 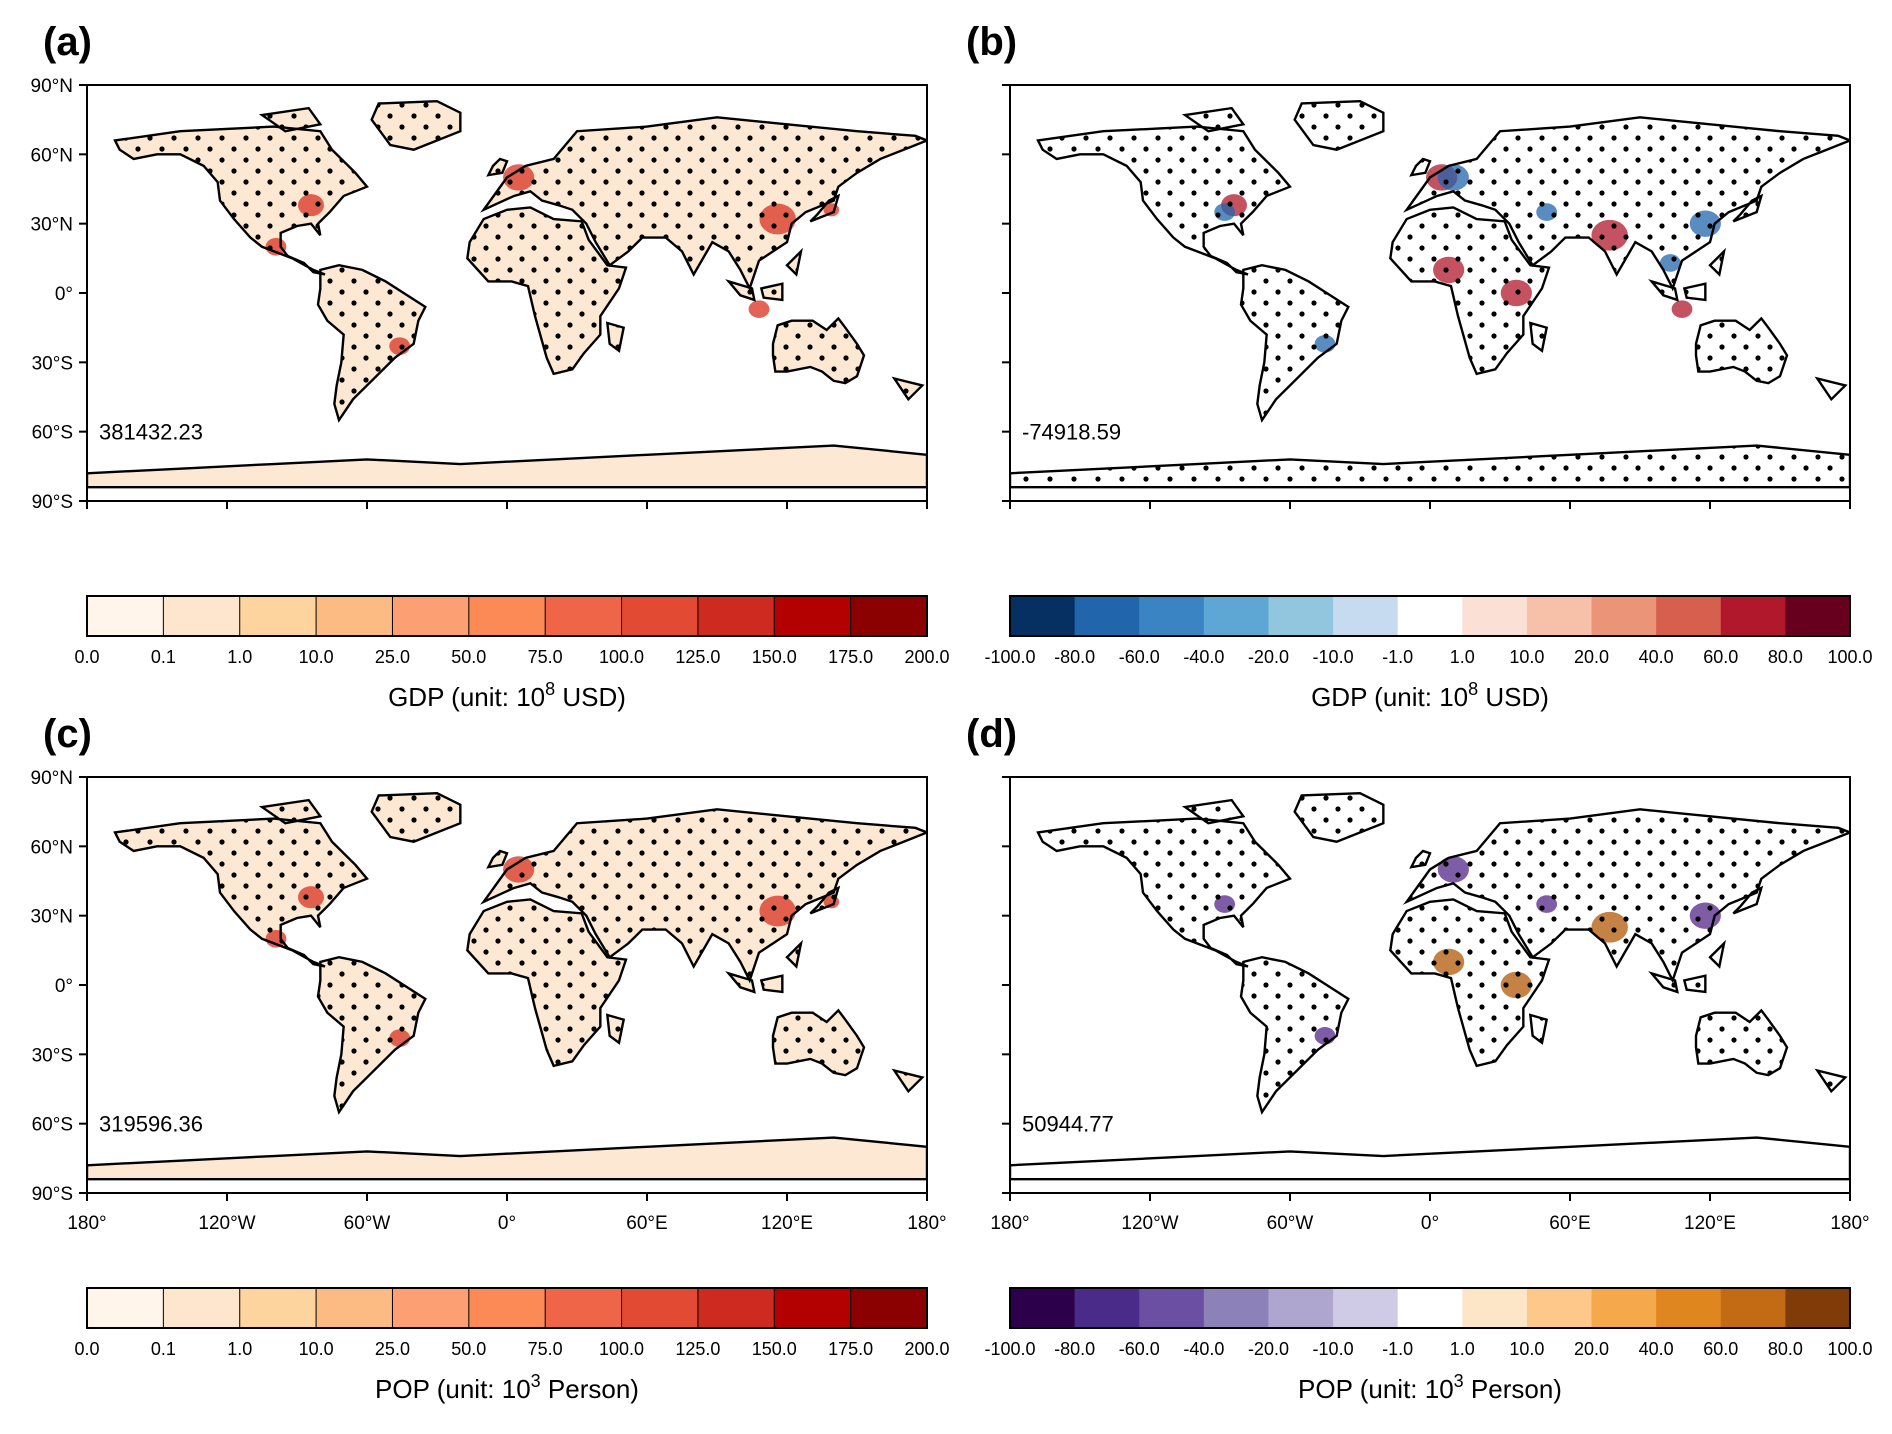 What do you see at coordinates (1397, 1349) in the screenshot?
I see `colorbar-tick-label: -1.0` at bounding box center [1397, 1349].